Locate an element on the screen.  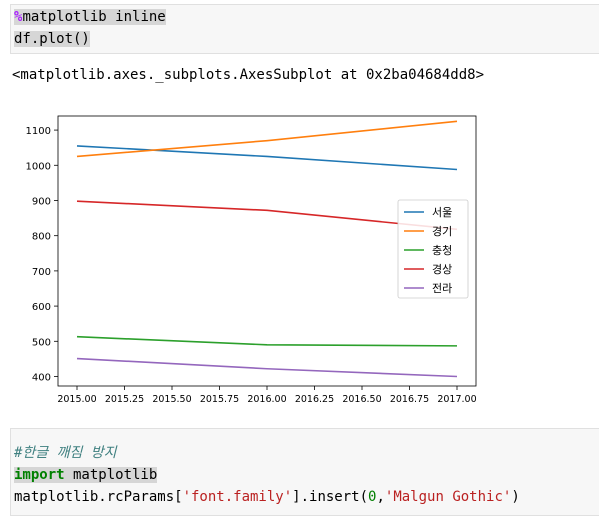
font-family-string: 'font.family' is located at coordinates (237, 497).